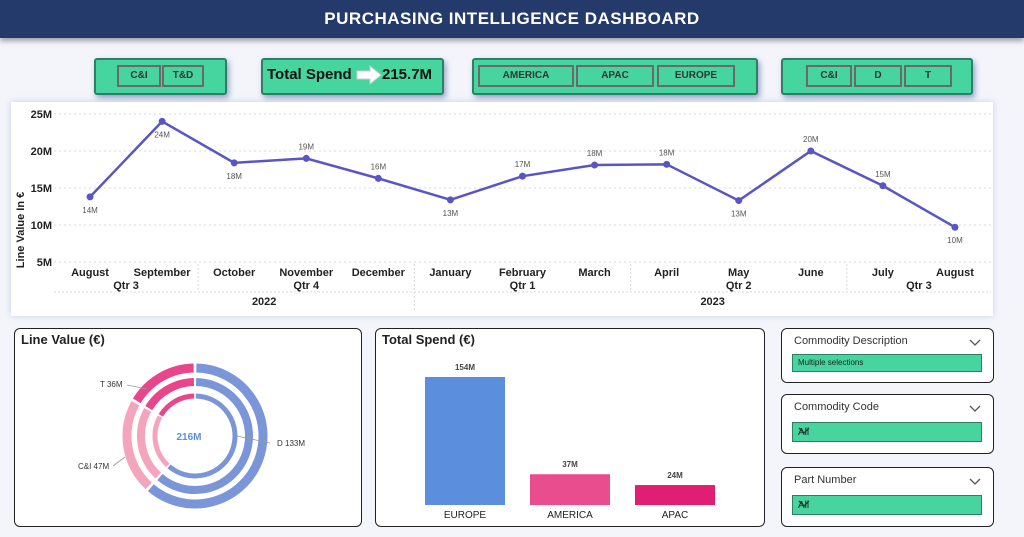 This screenshot has width=1024, height=537. What do you see at coordinates (306, 286) in the screenshot?
I see `x-quarter-label: Qtr 4` at bounding box center [306, 286].